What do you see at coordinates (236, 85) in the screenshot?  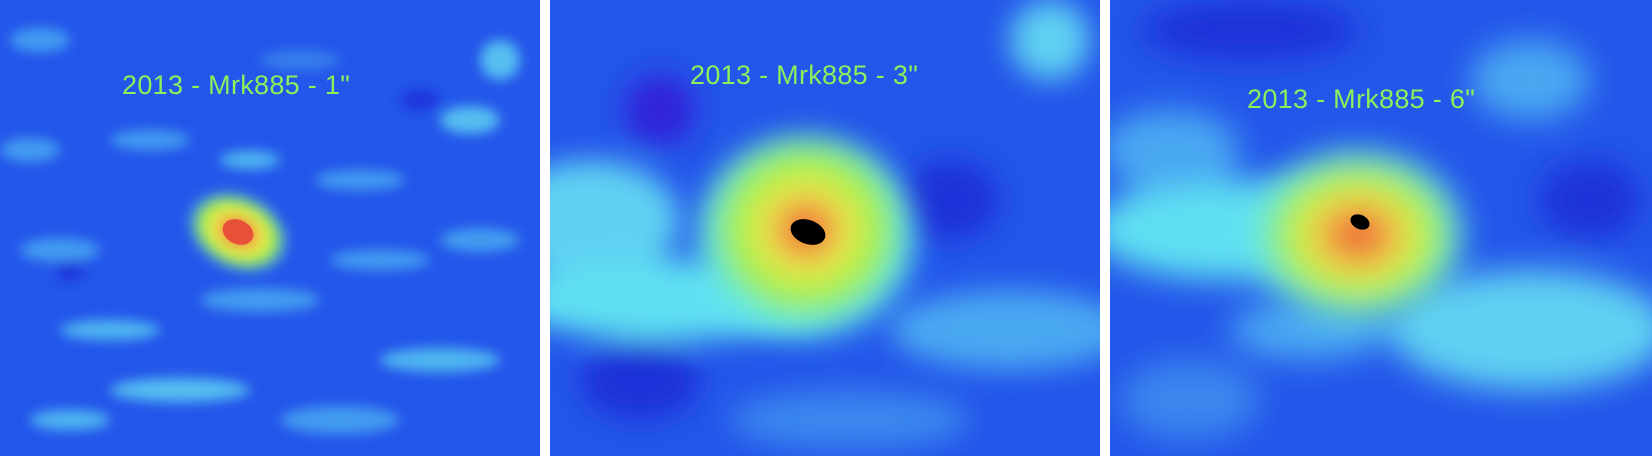 I see `panel-label: 2013 - Mrk885 - 1"` at bounding box center [236, 85].